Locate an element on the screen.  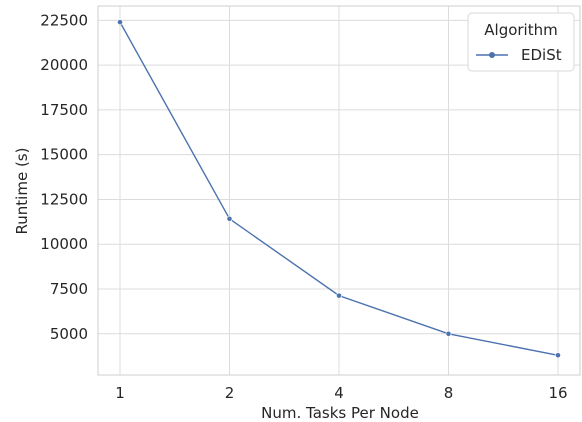
y-tick-label: 5000 is located at coordinates (69, 334).